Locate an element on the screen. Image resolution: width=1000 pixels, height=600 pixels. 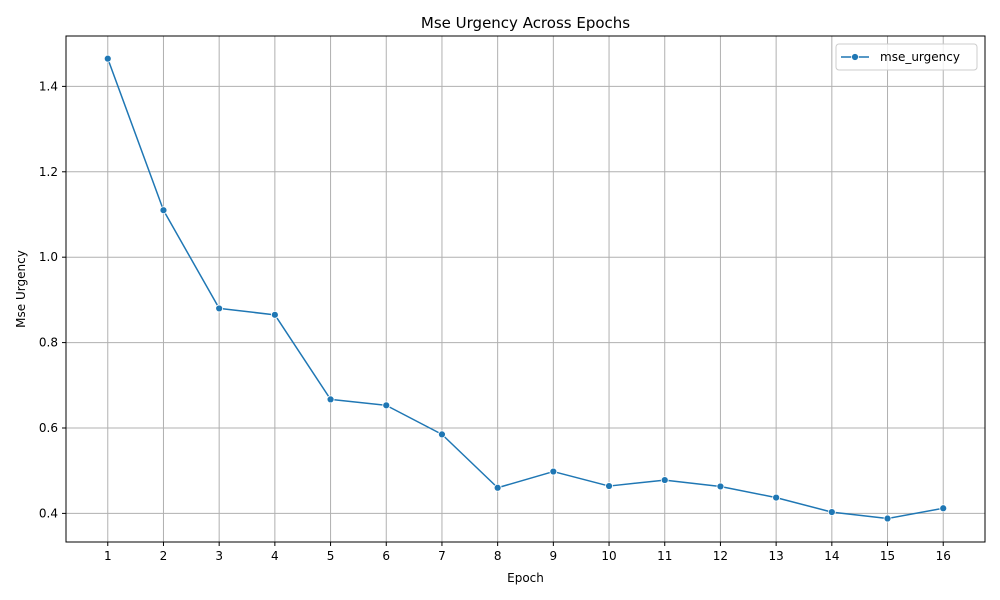
x-tick-label: 13 is located at coordinates (775, 556).